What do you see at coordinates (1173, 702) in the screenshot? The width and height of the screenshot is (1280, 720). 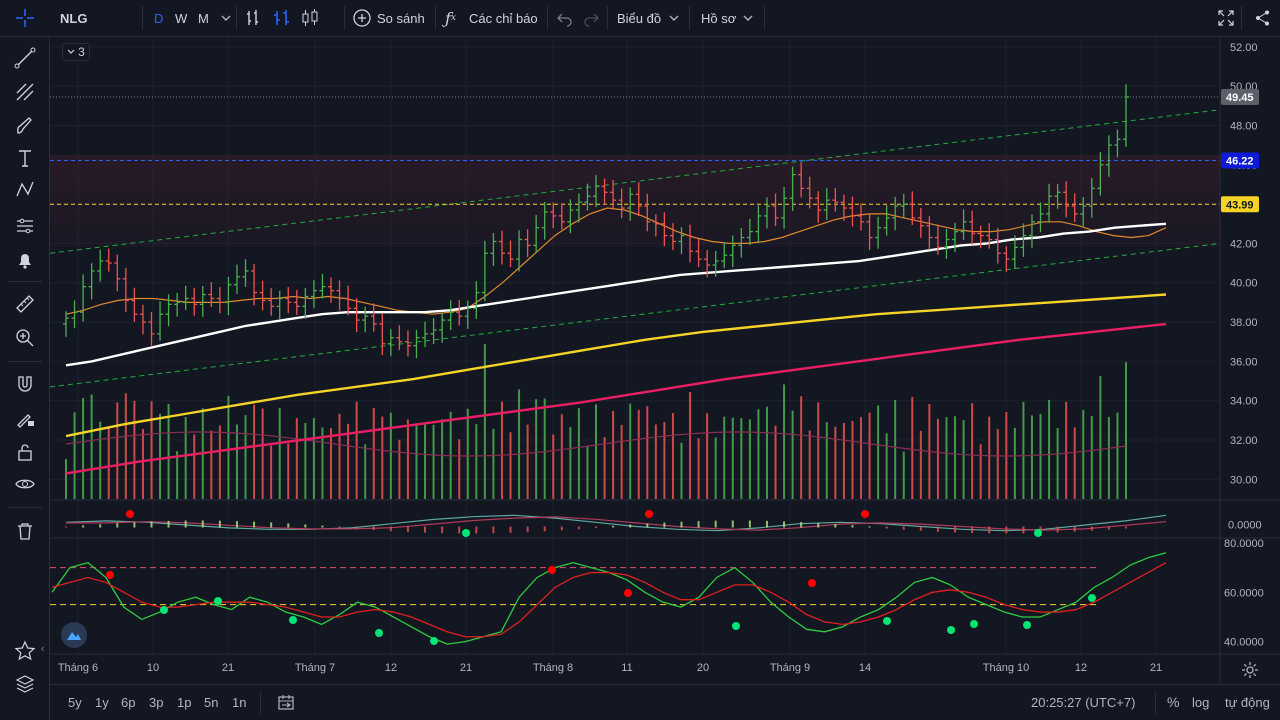 I see `percent-scale-button: %` at bounding box center [1173, 702].